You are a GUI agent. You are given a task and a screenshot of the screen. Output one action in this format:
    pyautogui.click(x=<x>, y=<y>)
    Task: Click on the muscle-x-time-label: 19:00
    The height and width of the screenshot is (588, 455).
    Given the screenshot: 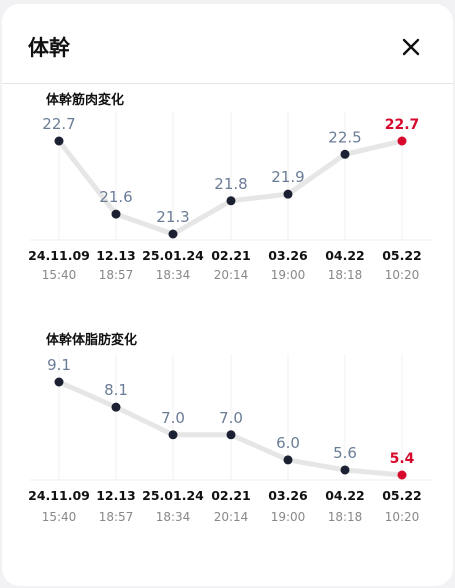 What is the action you would take?
    pyautogui.click(x=288, y=275)
    